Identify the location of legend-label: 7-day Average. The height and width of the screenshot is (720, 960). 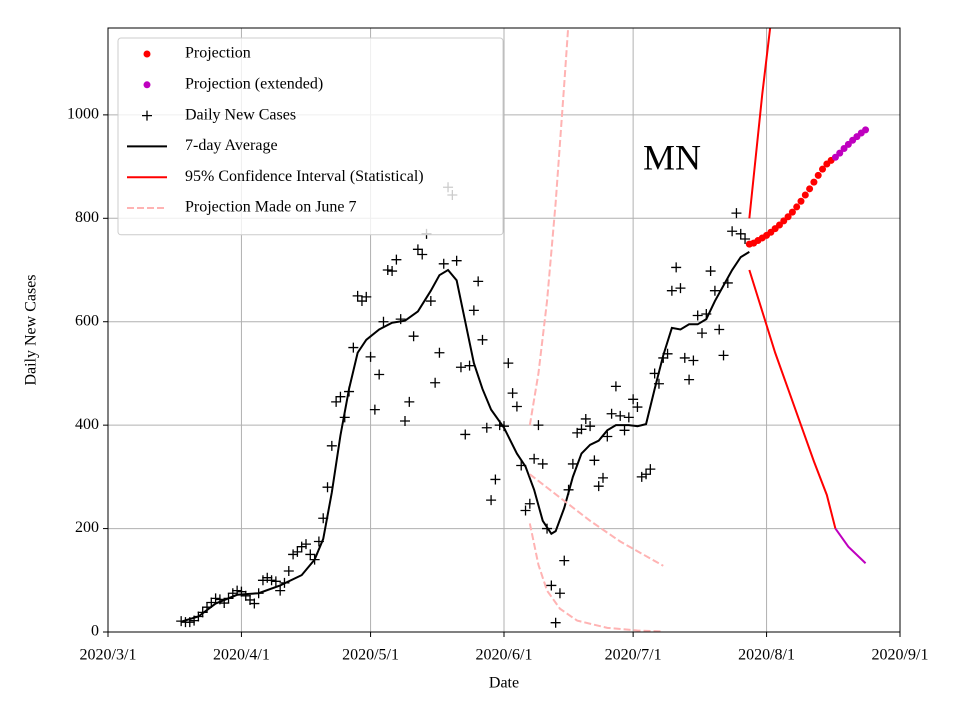
(231, 145).